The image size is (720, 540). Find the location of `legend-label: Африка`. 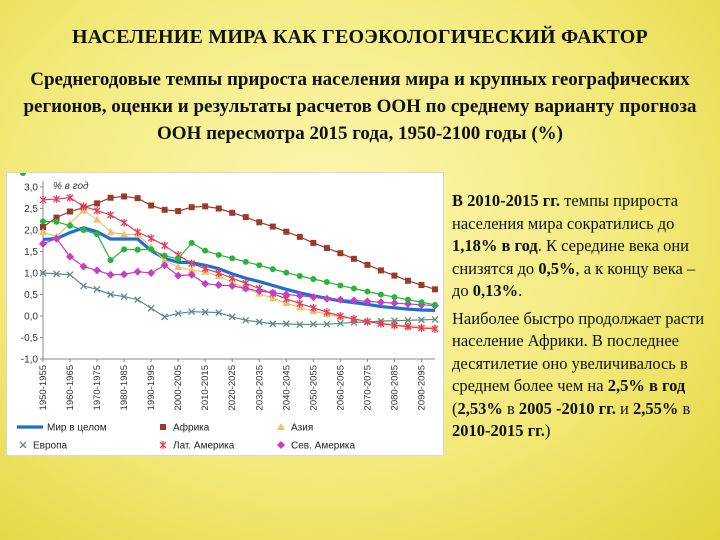

legend-label: Африка is located at coordinates (191, 428).